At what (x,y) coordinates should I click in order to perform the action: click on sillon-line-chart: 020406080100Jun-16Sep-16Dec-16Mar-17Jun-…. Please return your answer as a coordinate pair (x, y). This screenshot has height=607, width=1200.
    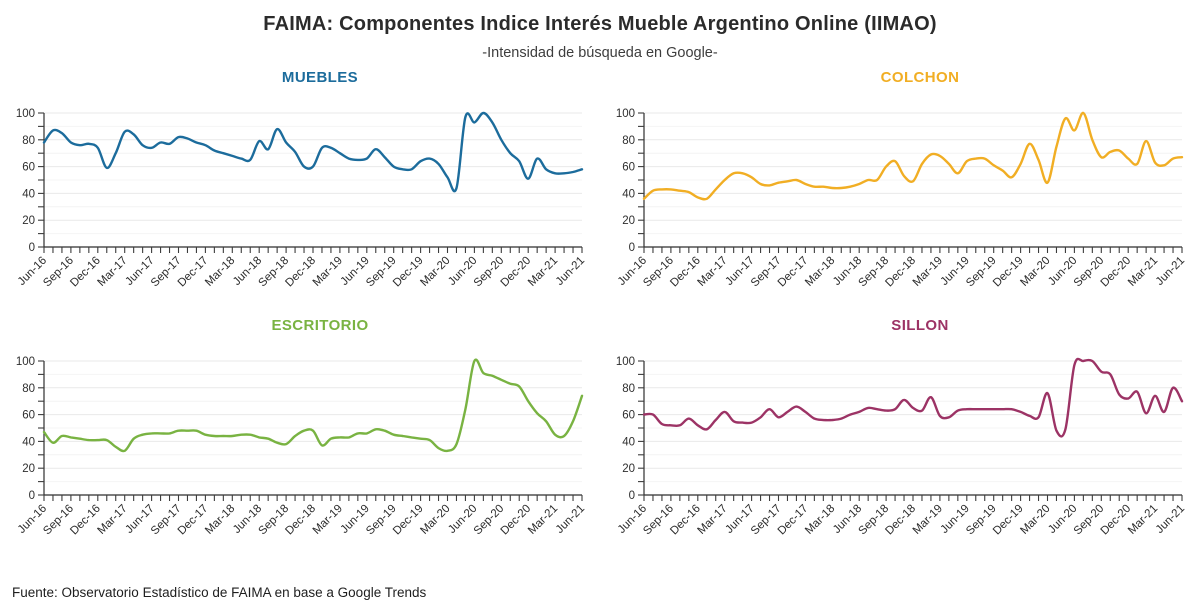
    Looking at the image, I should click on (901, 446).